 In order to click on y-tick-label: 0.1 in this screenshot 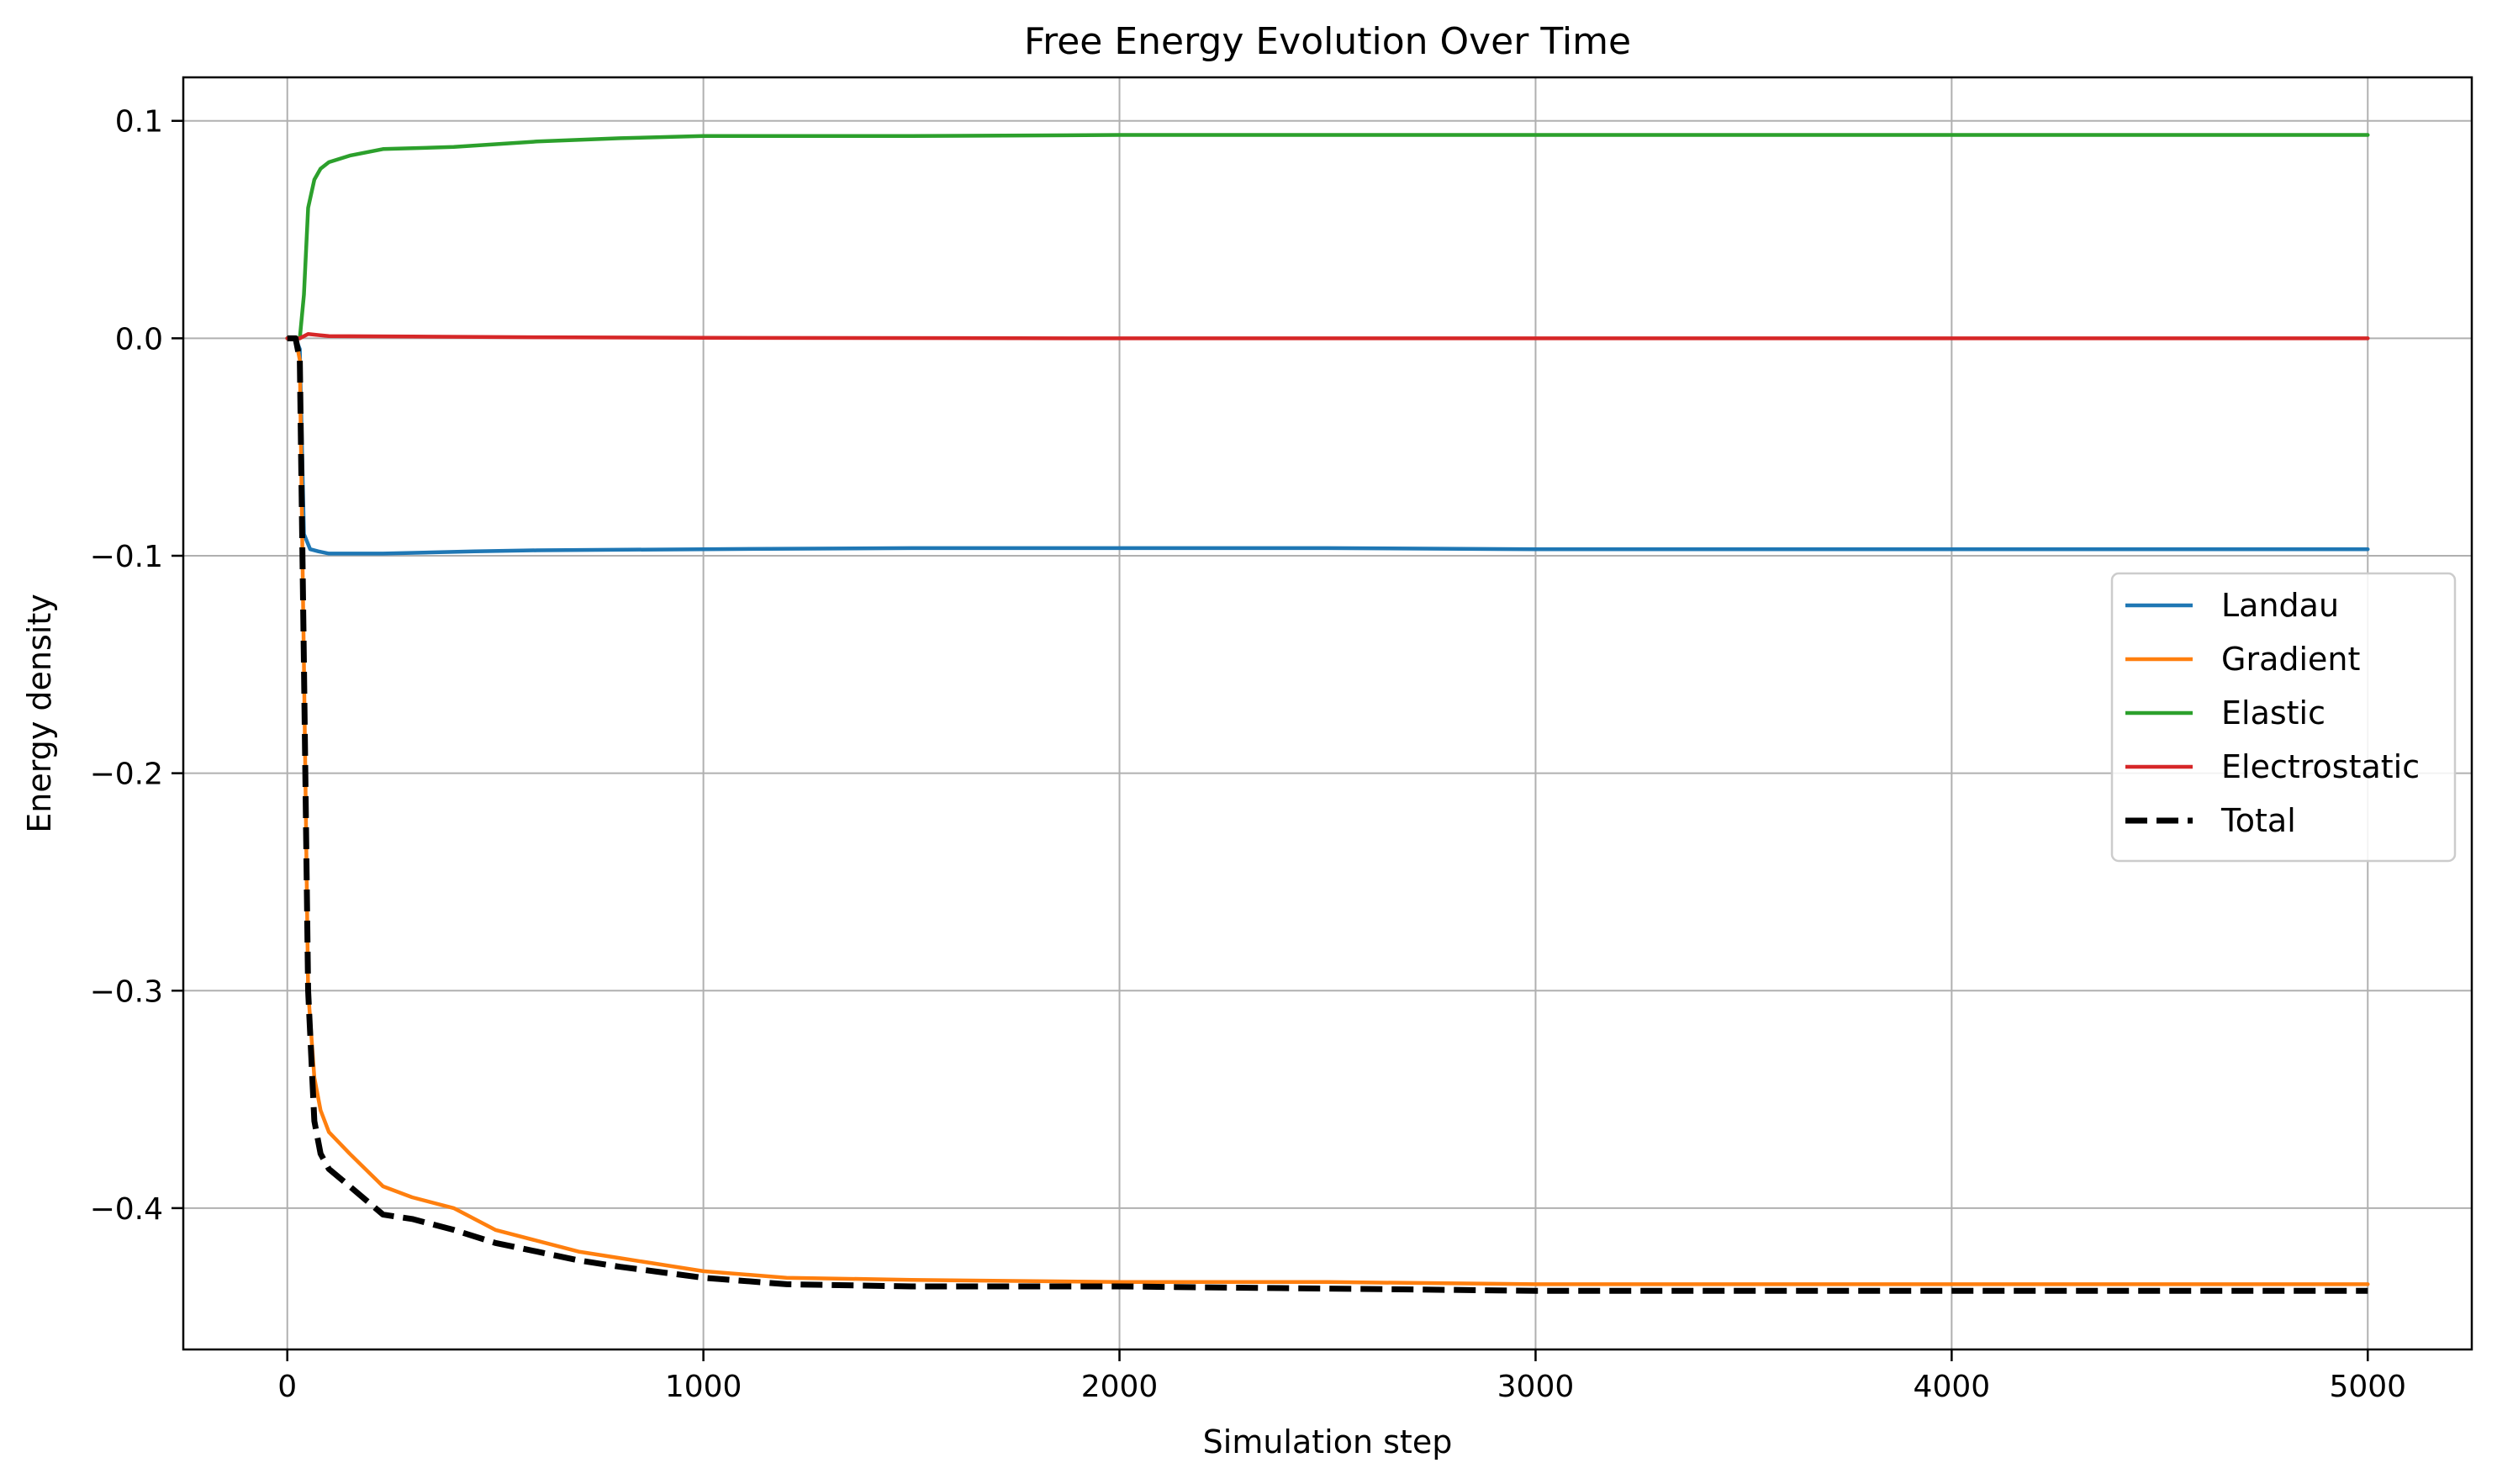, I will do `click(139, 122)`.